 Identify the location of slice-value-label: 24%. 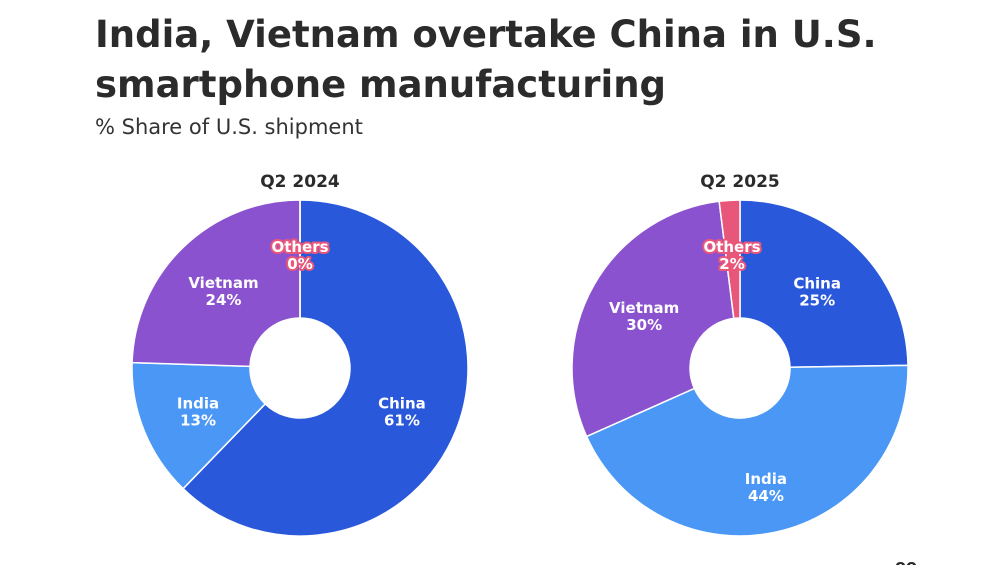
(224, 300).